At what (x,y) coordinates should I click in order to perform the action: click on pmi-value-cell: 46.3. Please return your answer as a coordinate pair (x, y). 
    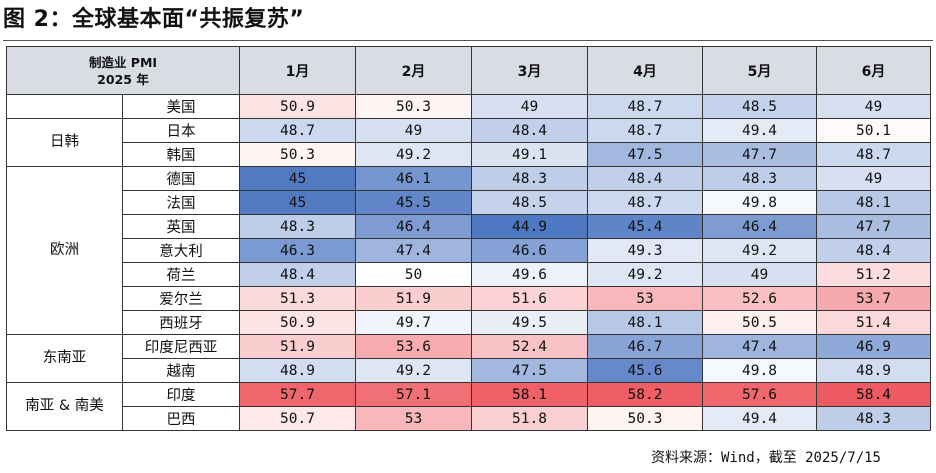
    Looking at the image, I should click on (298, 250).